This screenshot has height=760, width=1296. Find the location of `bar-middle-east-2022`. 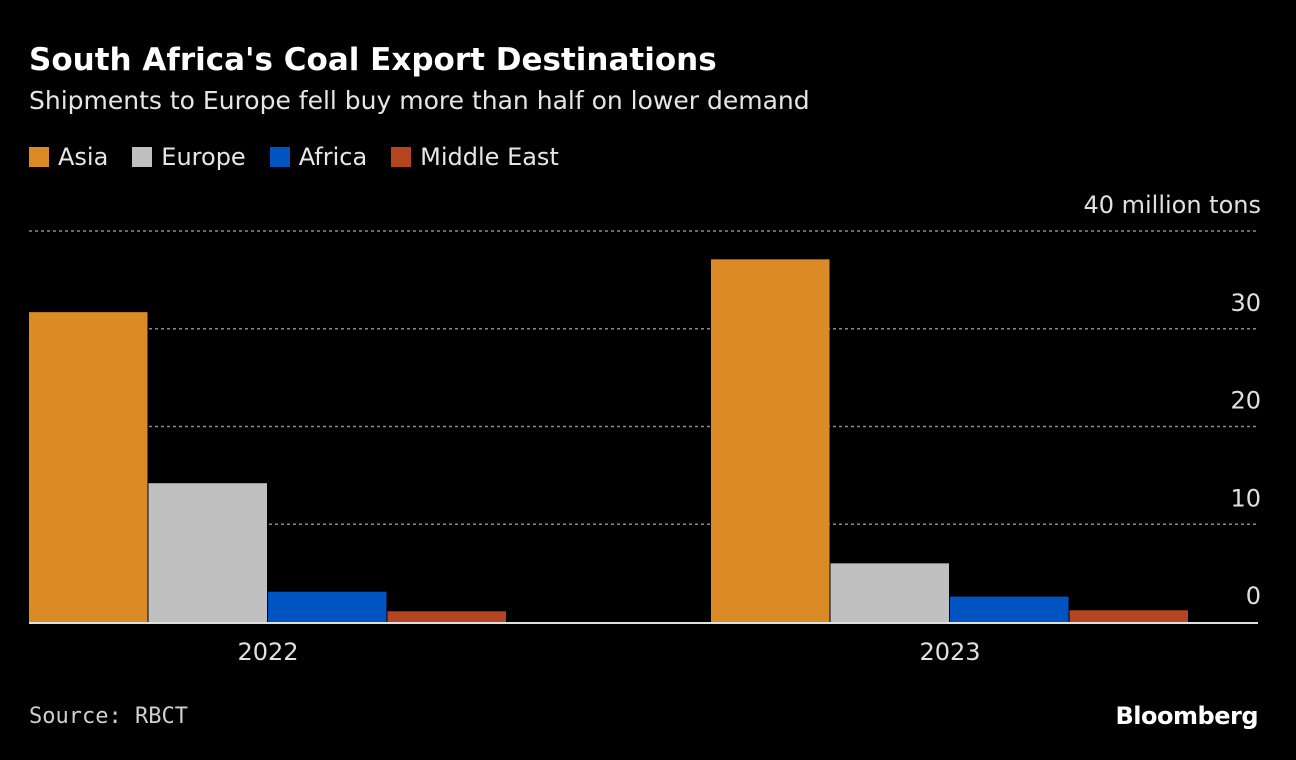

bar-middle-east-2022 is located at coordinates (446, 616).